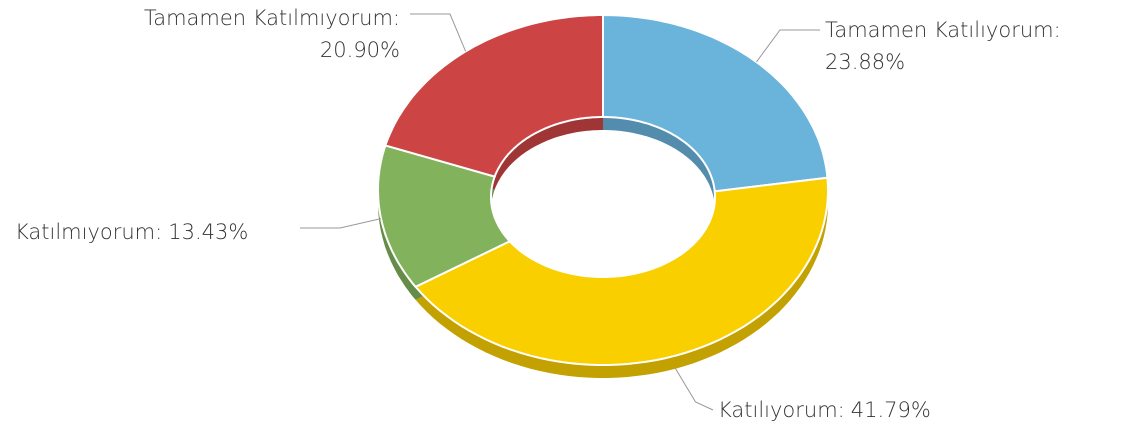 Image resolution: width=1131 pixels, height=433 pixels. What do you see at coordinates (891, 410) in the screenshot?
I see `value-label: 41.79%` at bounding box center [891, 410].